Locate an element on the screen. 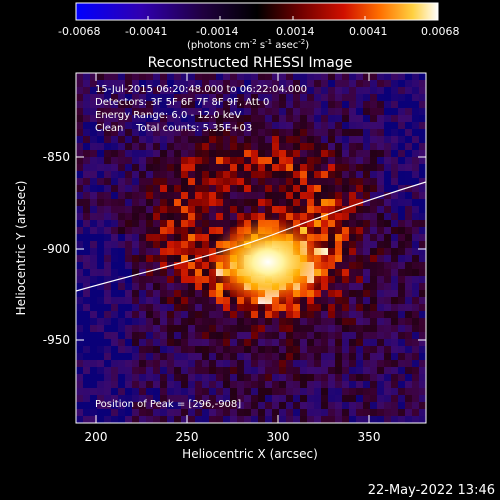  x-tick-label: 200 is located at coordinates (96, 437).